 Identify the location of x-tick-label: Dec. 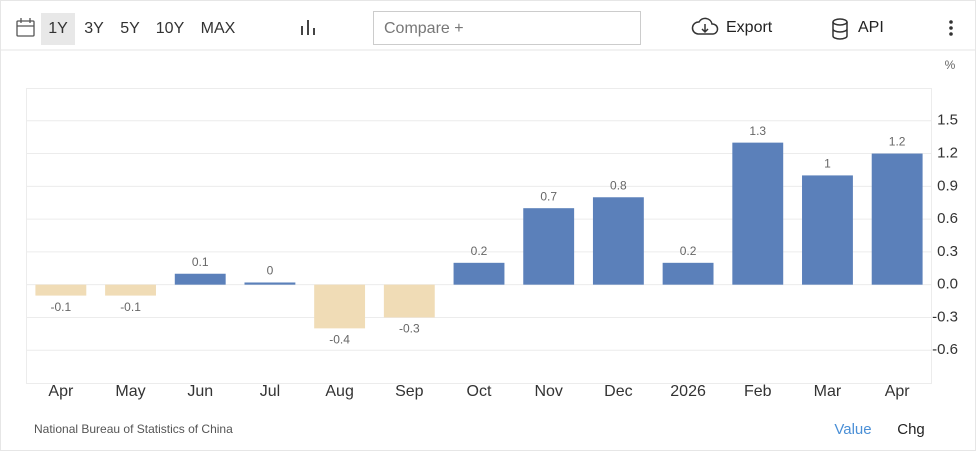
(618, 391).